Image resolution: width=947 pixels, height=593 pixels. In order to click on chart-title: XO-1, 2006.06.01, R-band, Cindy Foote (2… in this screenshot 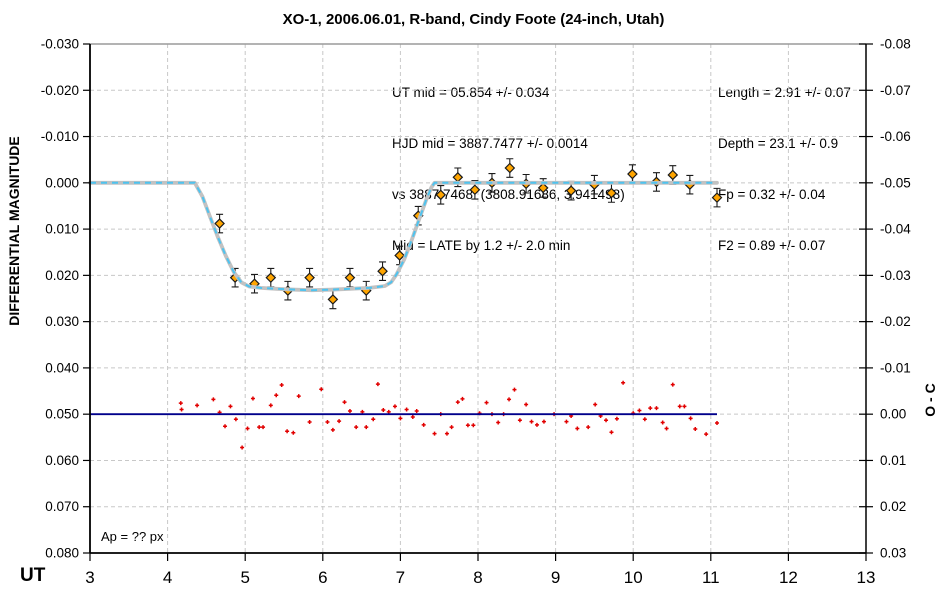, I will do `click(473, 19)`.